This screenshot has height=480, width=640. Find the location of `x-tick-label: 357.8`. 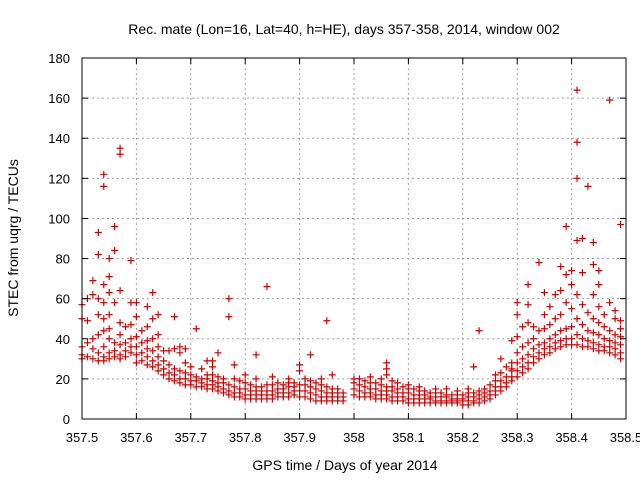

x-tick-label: 357.8 is located at coordinates (245, 437).